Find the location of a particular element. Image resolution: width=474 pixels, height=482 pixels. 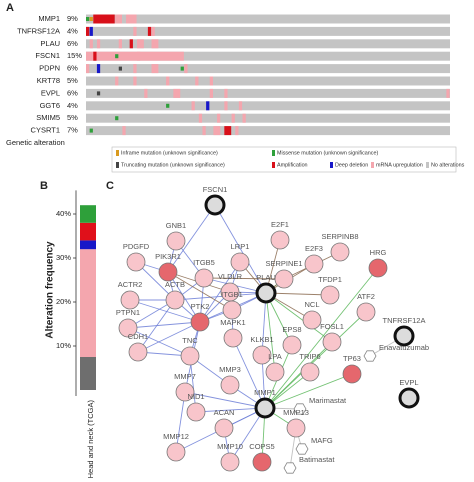

legend-label: No alterations is located at coordinates (448, 165).